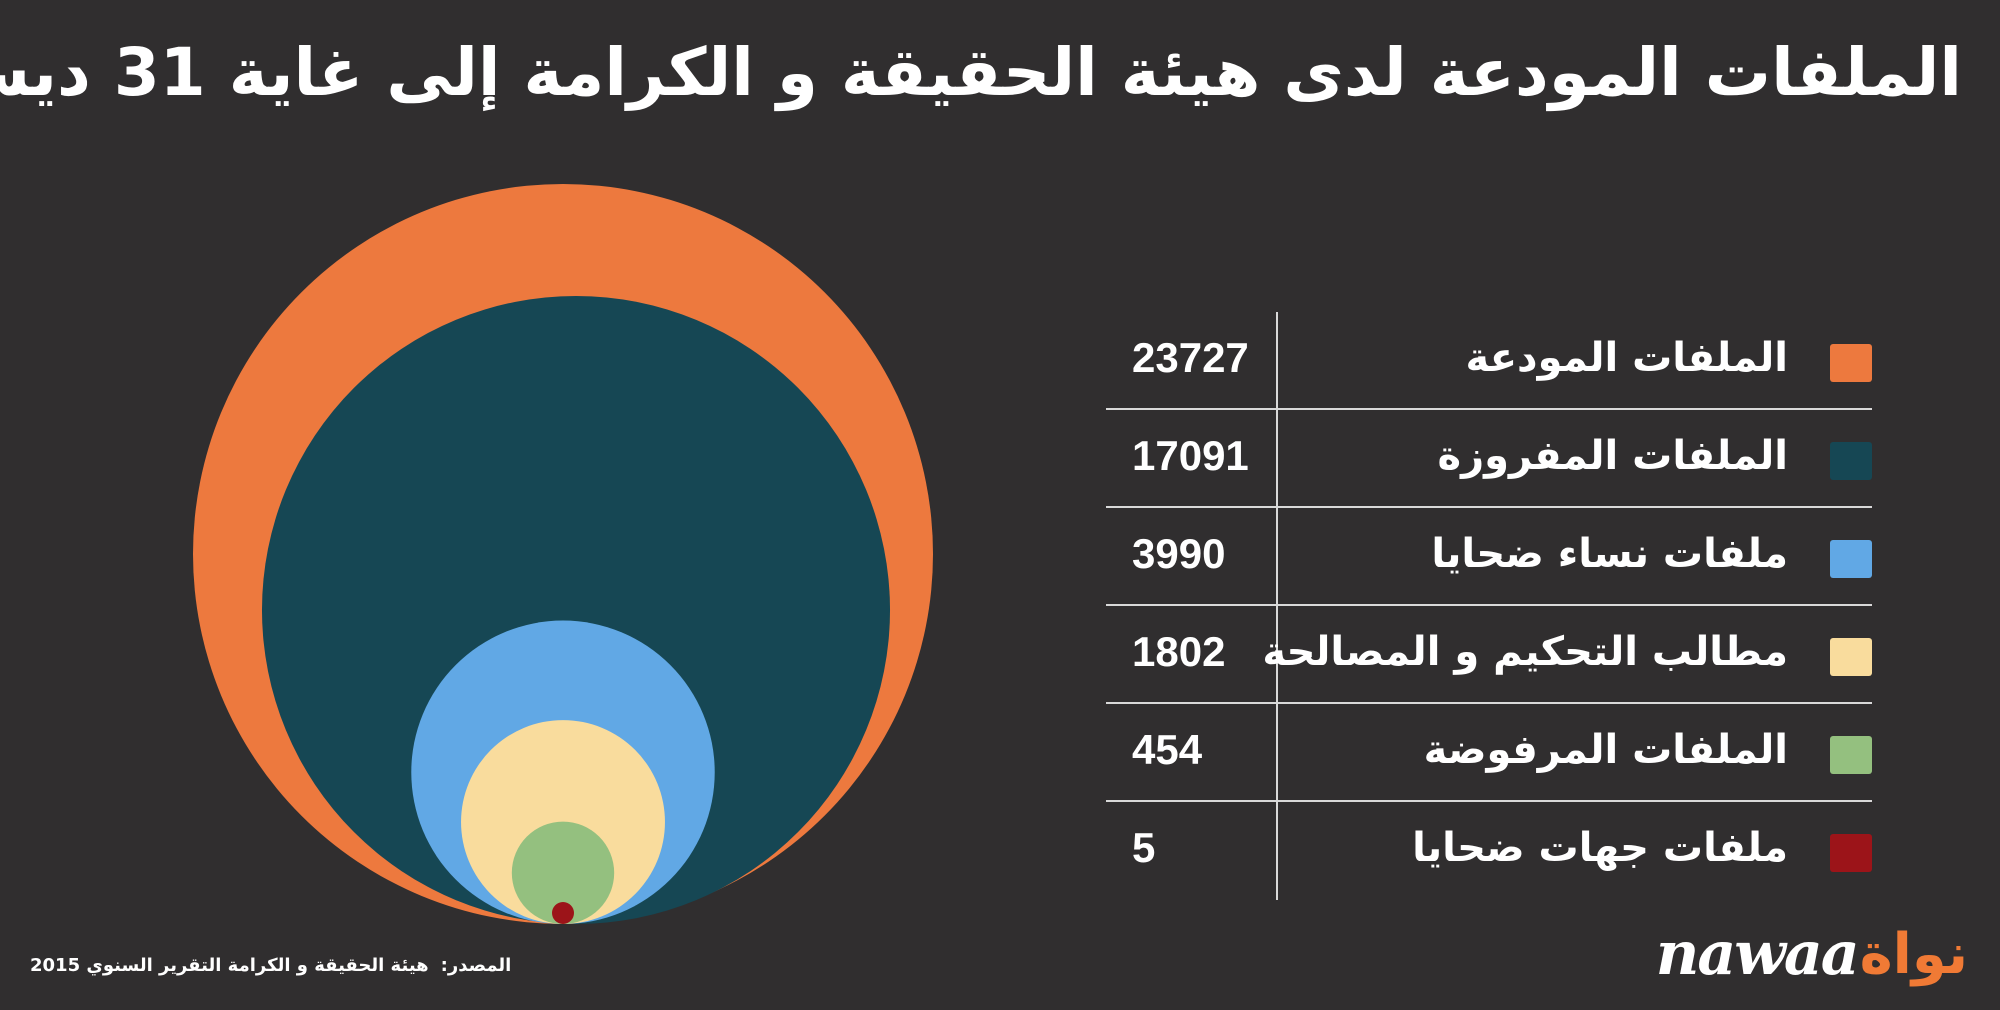  I want to click on legend-label: الملفات المفروزة, so click(1612, 456).